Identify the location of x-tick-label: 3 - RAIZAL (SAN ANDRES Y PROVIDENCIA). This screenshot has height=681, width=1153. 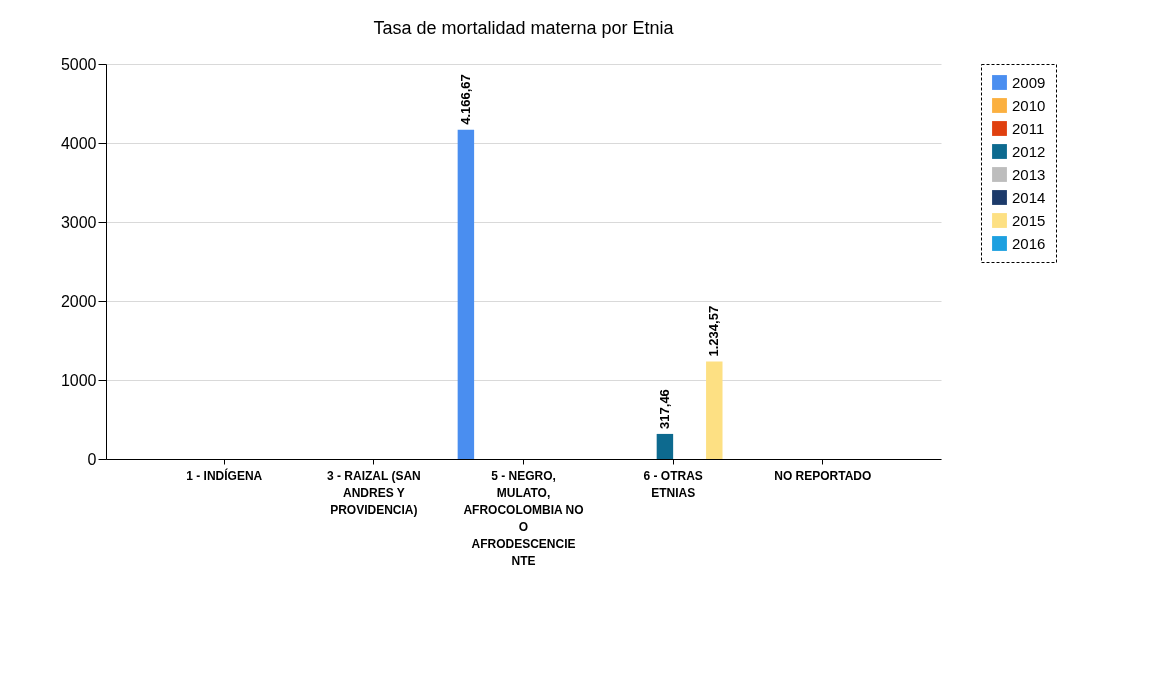
(373, 492).